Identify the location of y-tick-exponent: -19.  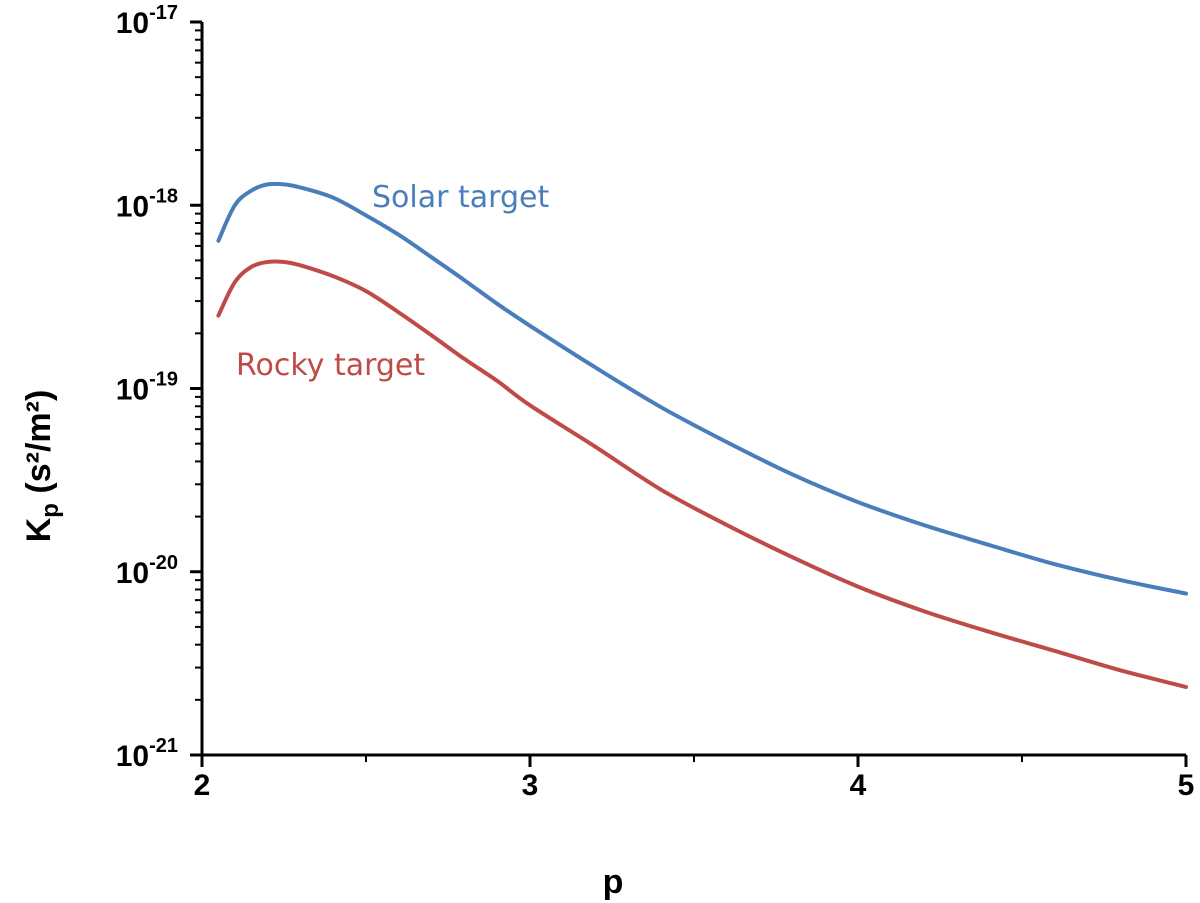
(163, 380).